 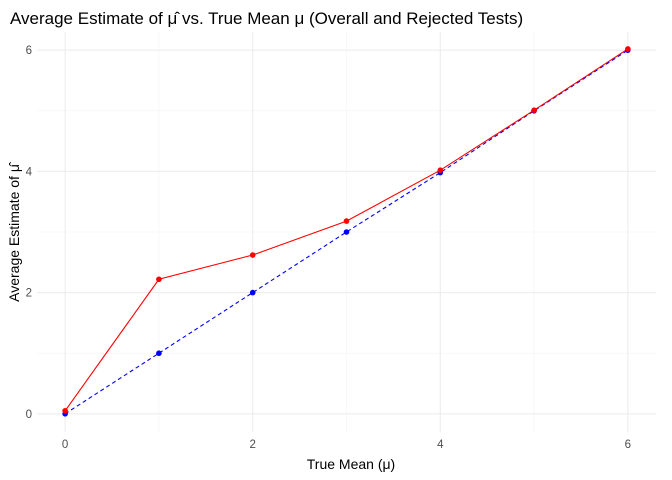 I want to click on y-tick-label: 4, so click(x=29, y=172).